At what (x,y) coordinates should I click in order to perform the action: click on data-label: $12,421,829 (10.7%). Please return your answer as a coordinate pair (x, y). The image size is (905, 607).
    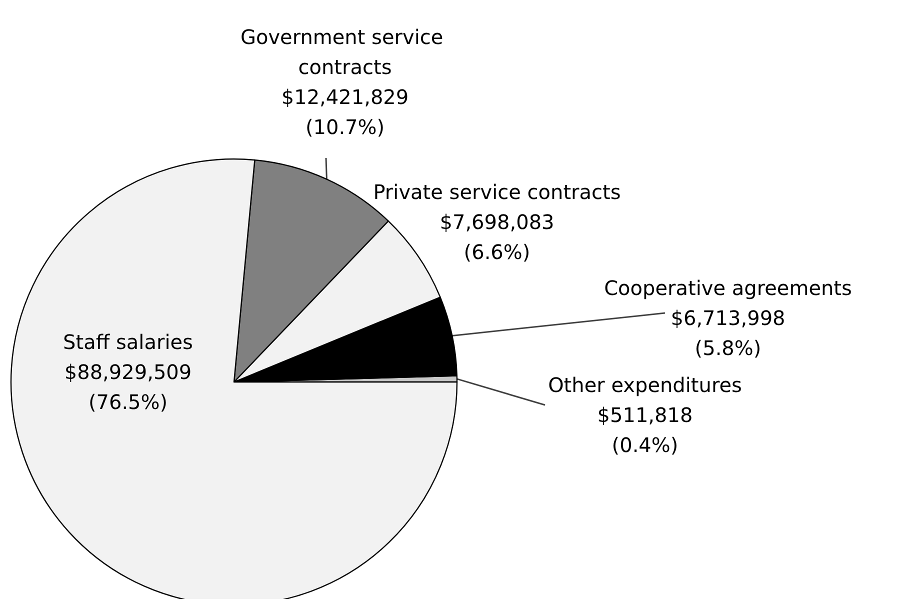
    Looking at the image, I should click on (345, 112).